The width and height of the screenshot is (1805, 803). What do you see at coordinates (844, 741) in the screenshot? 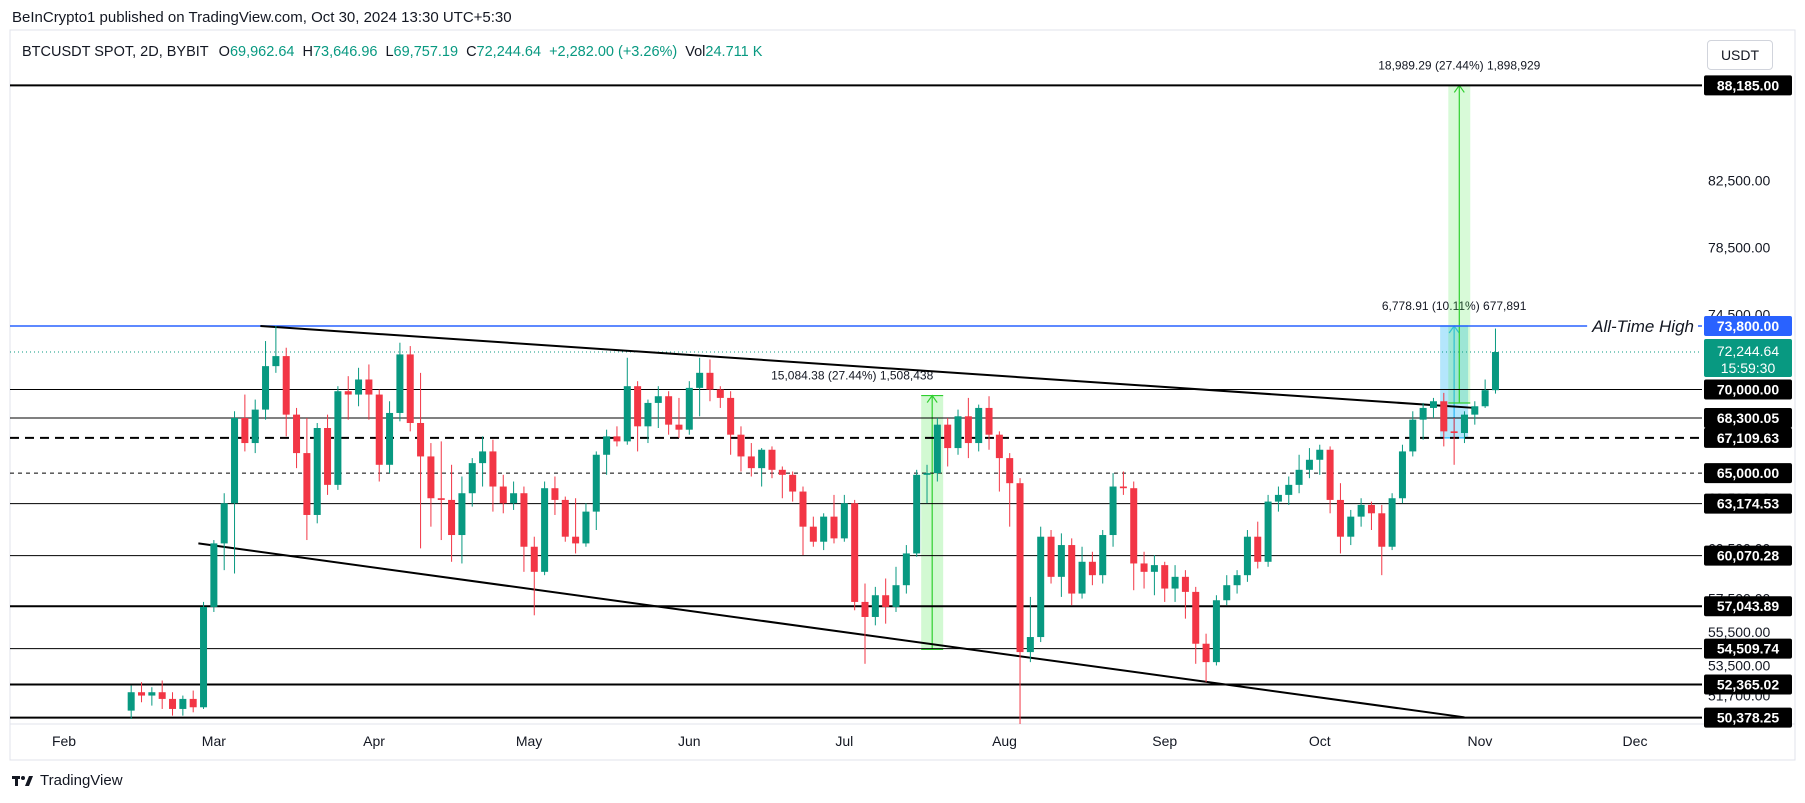
I see `x-tick-label: Jul` at bounding box center [844, 741].